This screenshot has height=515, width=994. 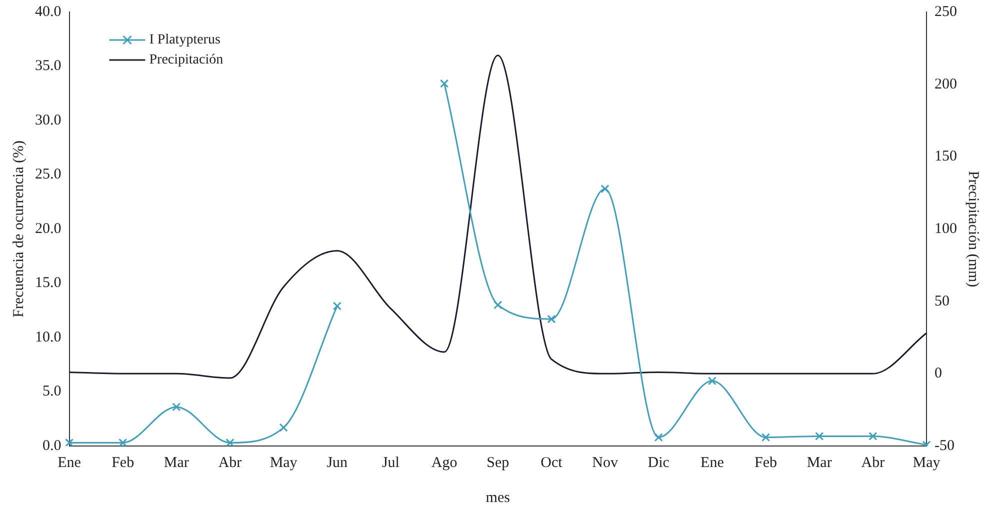 I want to click on x-tick-label: Dic, so click(x=659, y=462).